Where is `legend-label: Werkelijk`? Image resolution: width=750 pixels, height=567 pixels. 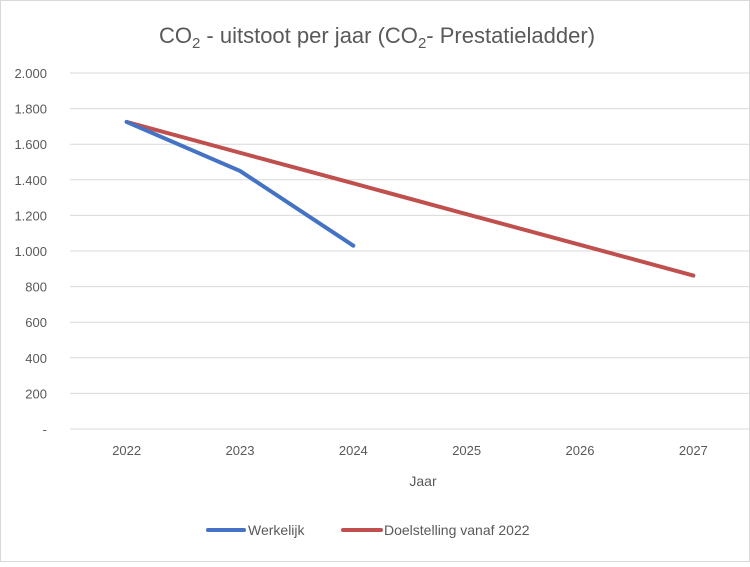 legend-label: Werkelijk is located at coordinates (277, 530).